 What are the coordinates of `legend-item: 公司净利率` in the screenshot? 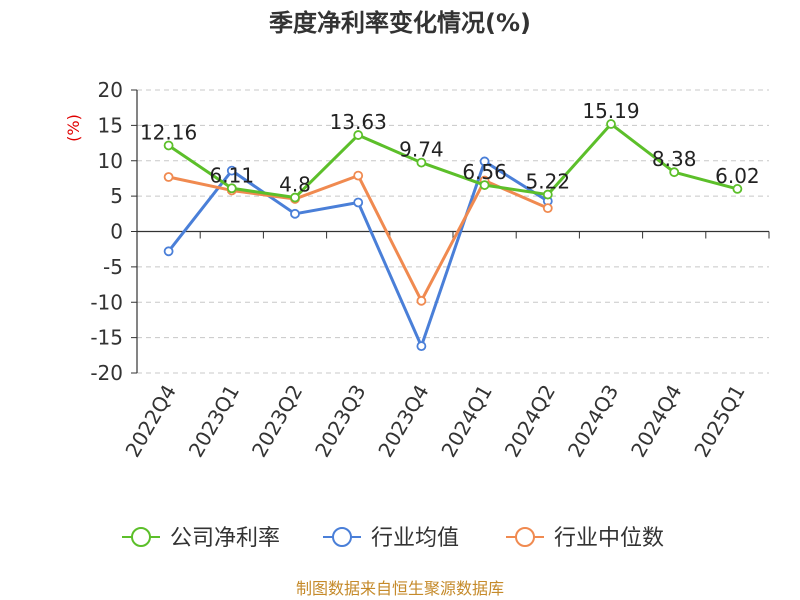 It's located at (201, 538).